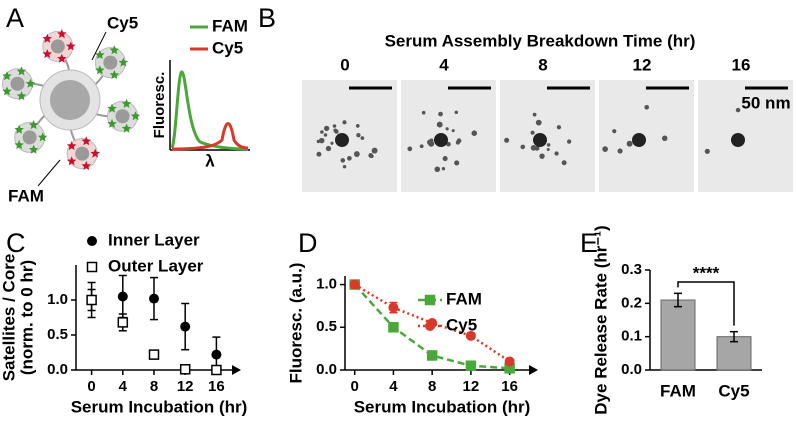 This screenshot has height=422, width=796. What do you see at coordinates (733, 390) in the screenshot?
I see `x-tick-label: Cy5` at bounding box center [733, 390].